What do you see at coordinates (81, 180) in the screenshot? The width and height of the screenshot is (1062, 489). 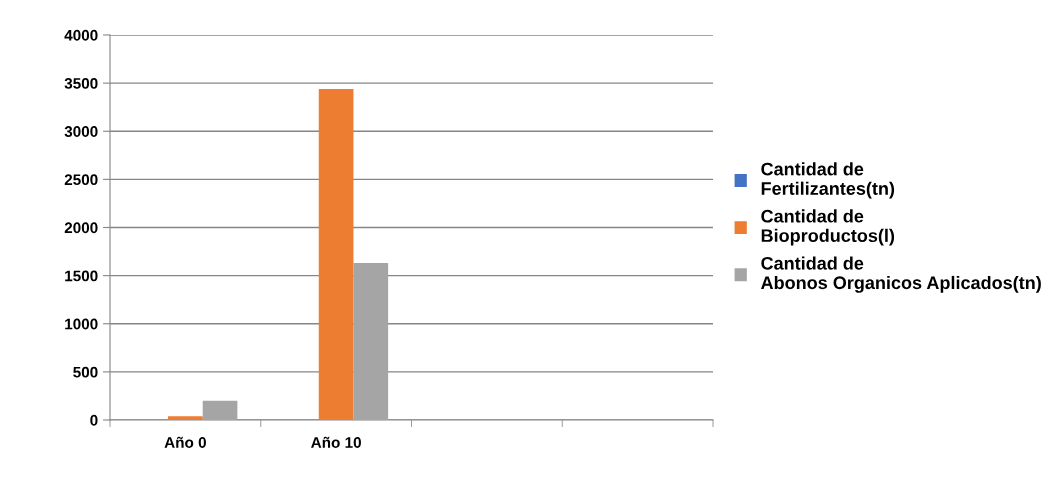 I see `y-tick-label: 2500` at bounding box center [81, 180].